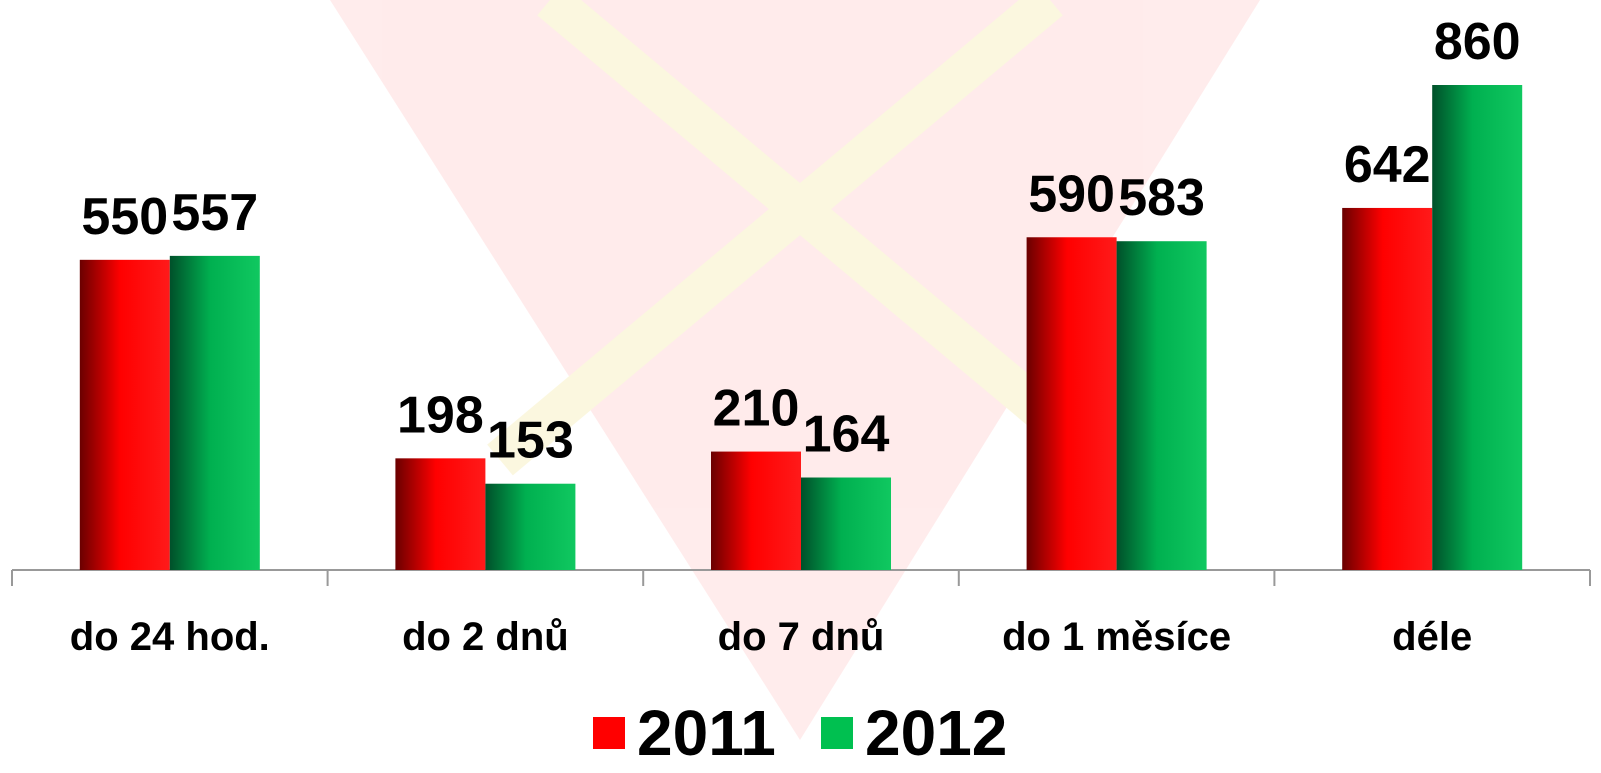  What do you see at coordinates (170, 637) in the screenshot?
I see `x-tick-label: do 24 hod.` at bounding box center [170, 637].